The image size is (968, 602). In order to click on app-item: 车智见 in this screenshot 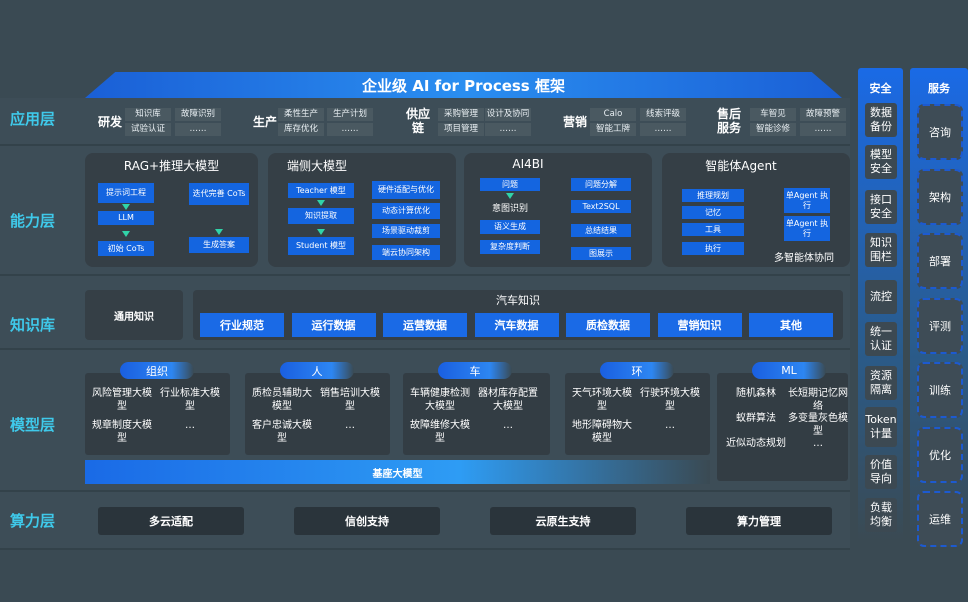, I will do `click(773, 114)`.